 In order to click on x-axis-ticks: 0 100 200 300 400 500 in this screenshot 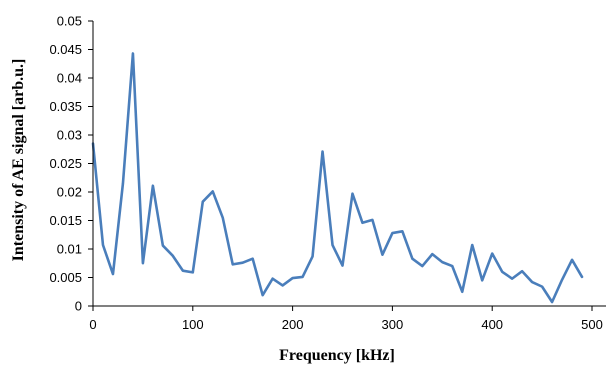, I will do `click(346, 319)`.